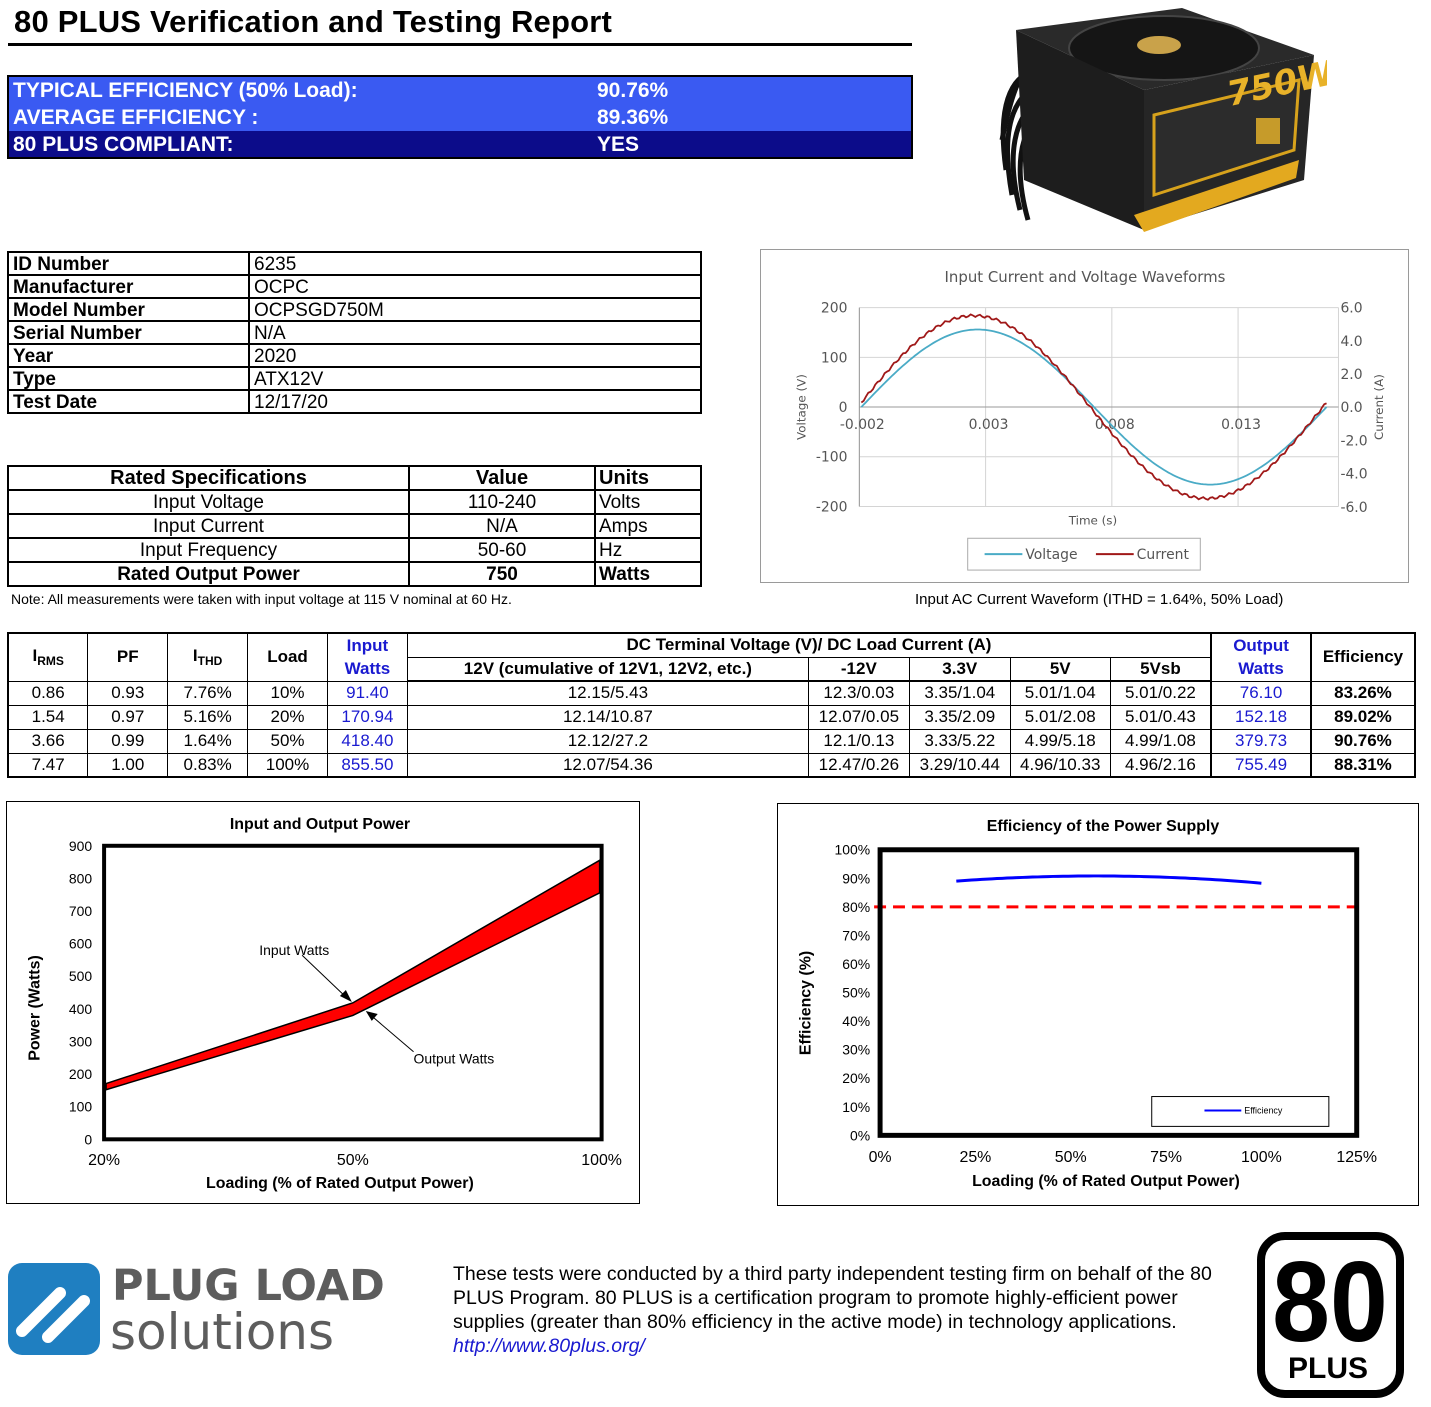  Describe the element at coordinates (1261, 693) in the screenshot. I see `cell-output-watts: 76.10` at that location.